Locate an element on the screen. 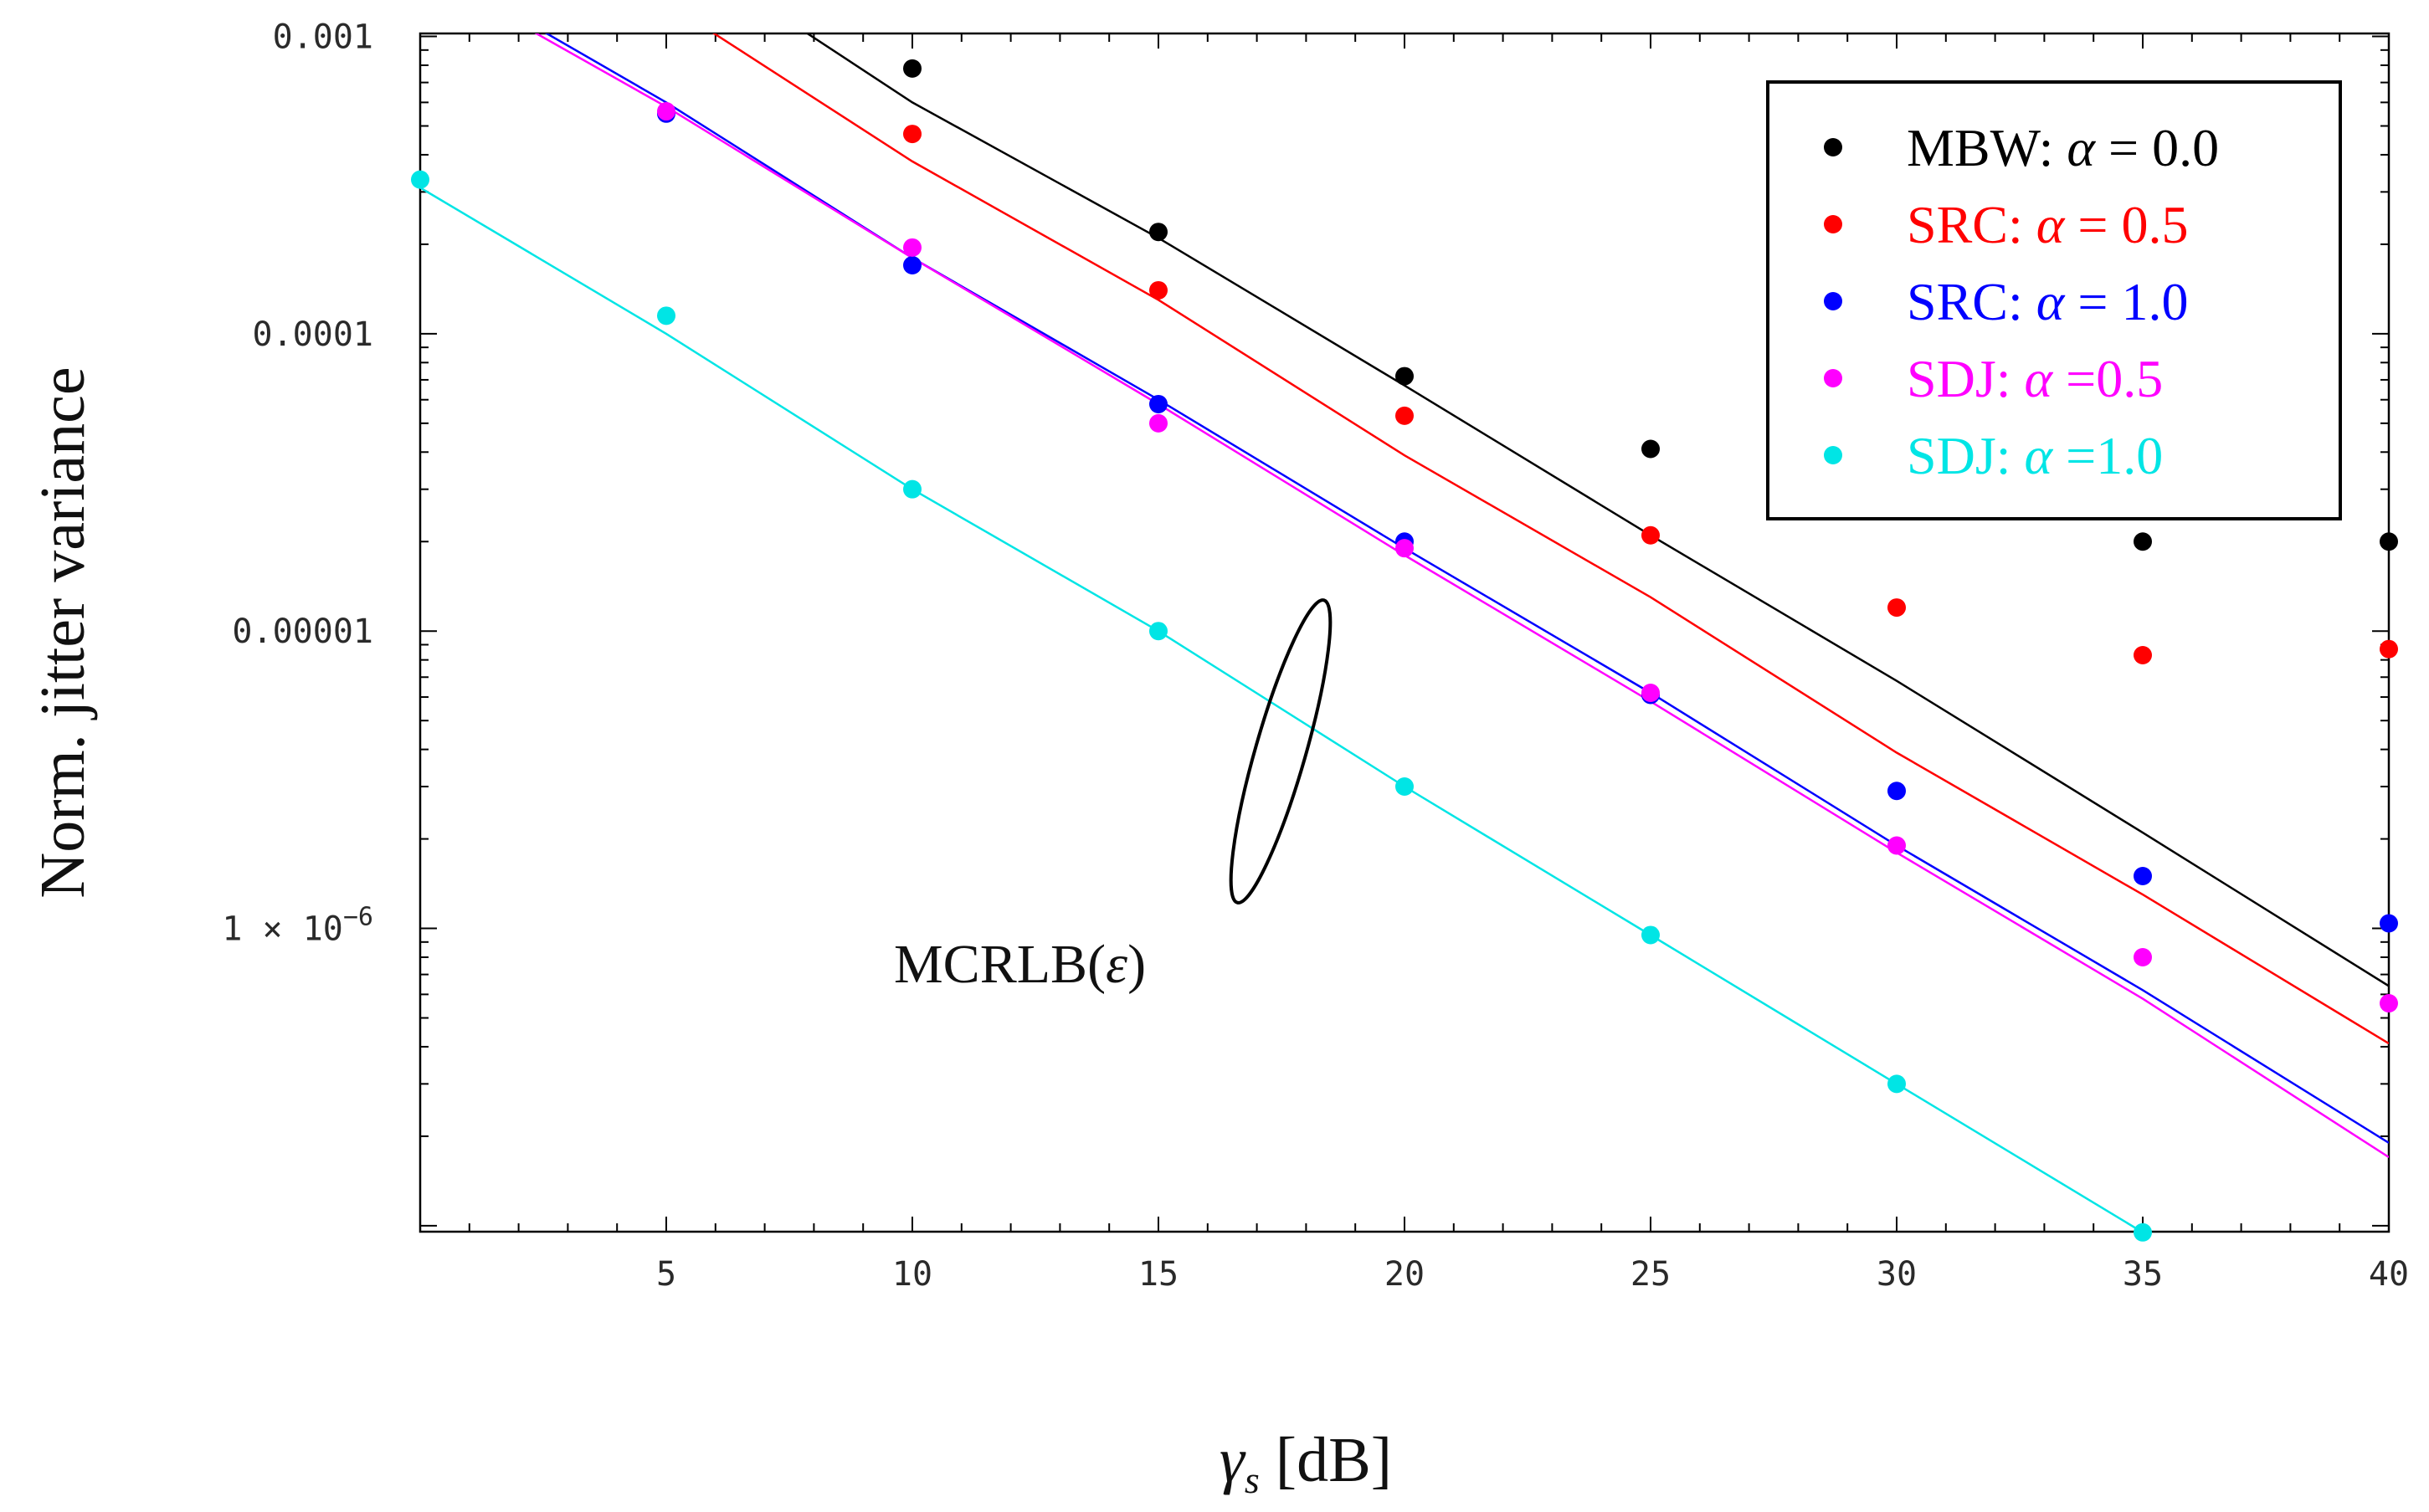  x-tick-label: 15 is located at coordinates (1158, 1274).